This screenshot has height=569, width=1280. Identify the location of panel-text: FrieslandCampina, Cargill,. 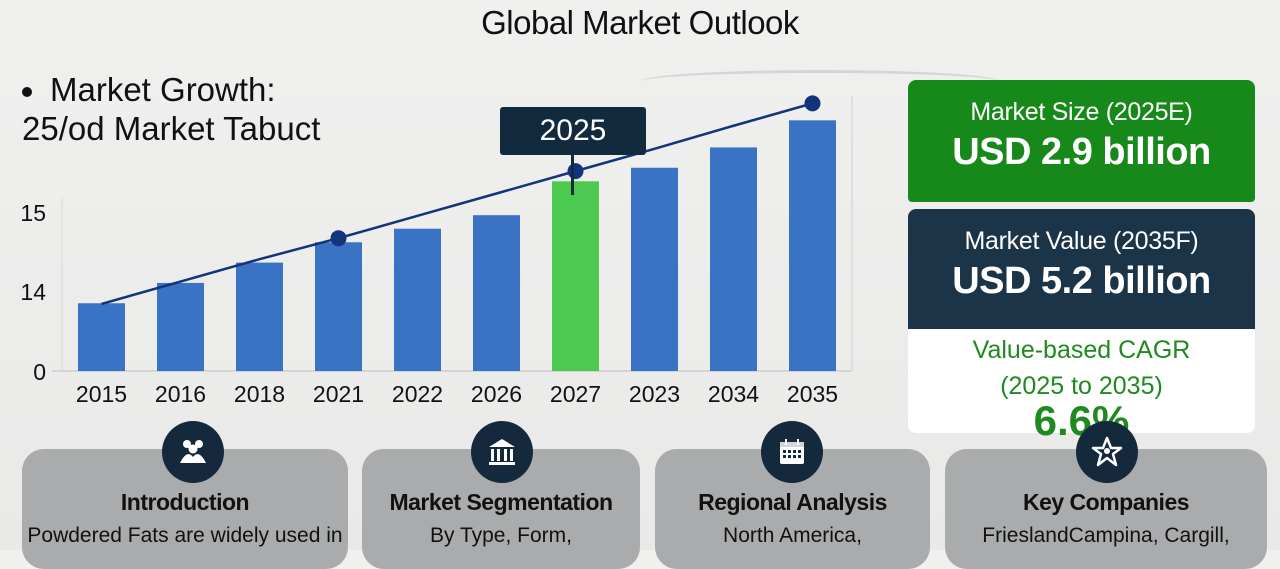
(1106, 535).